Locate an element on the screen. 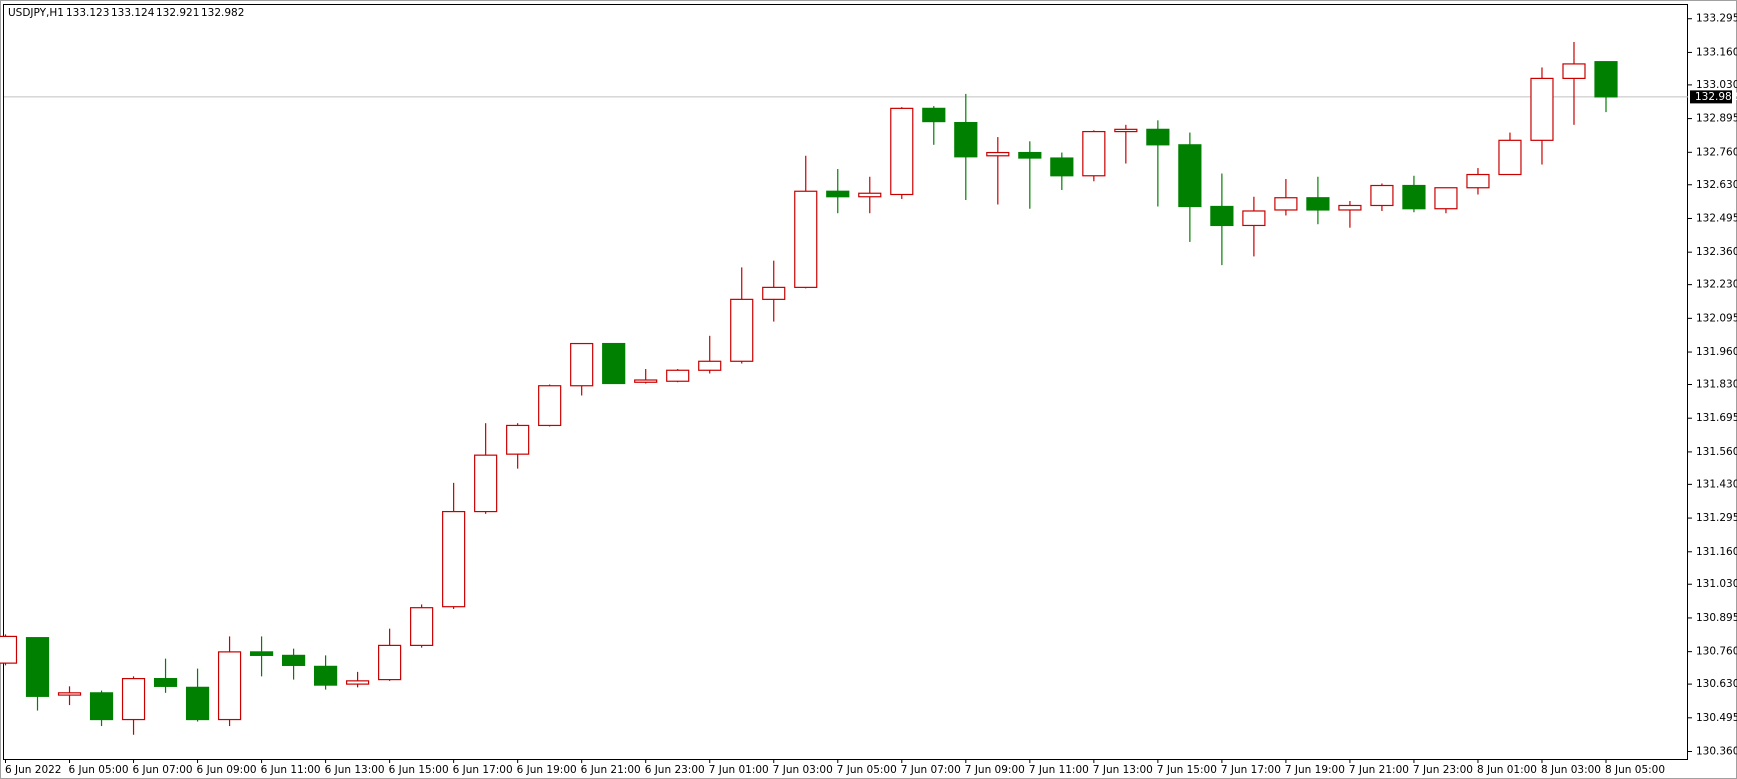 This screenshot has height=779, width=1737. x-tick-label: 6 Jun 09:00 is located at coordinates (227, 770).